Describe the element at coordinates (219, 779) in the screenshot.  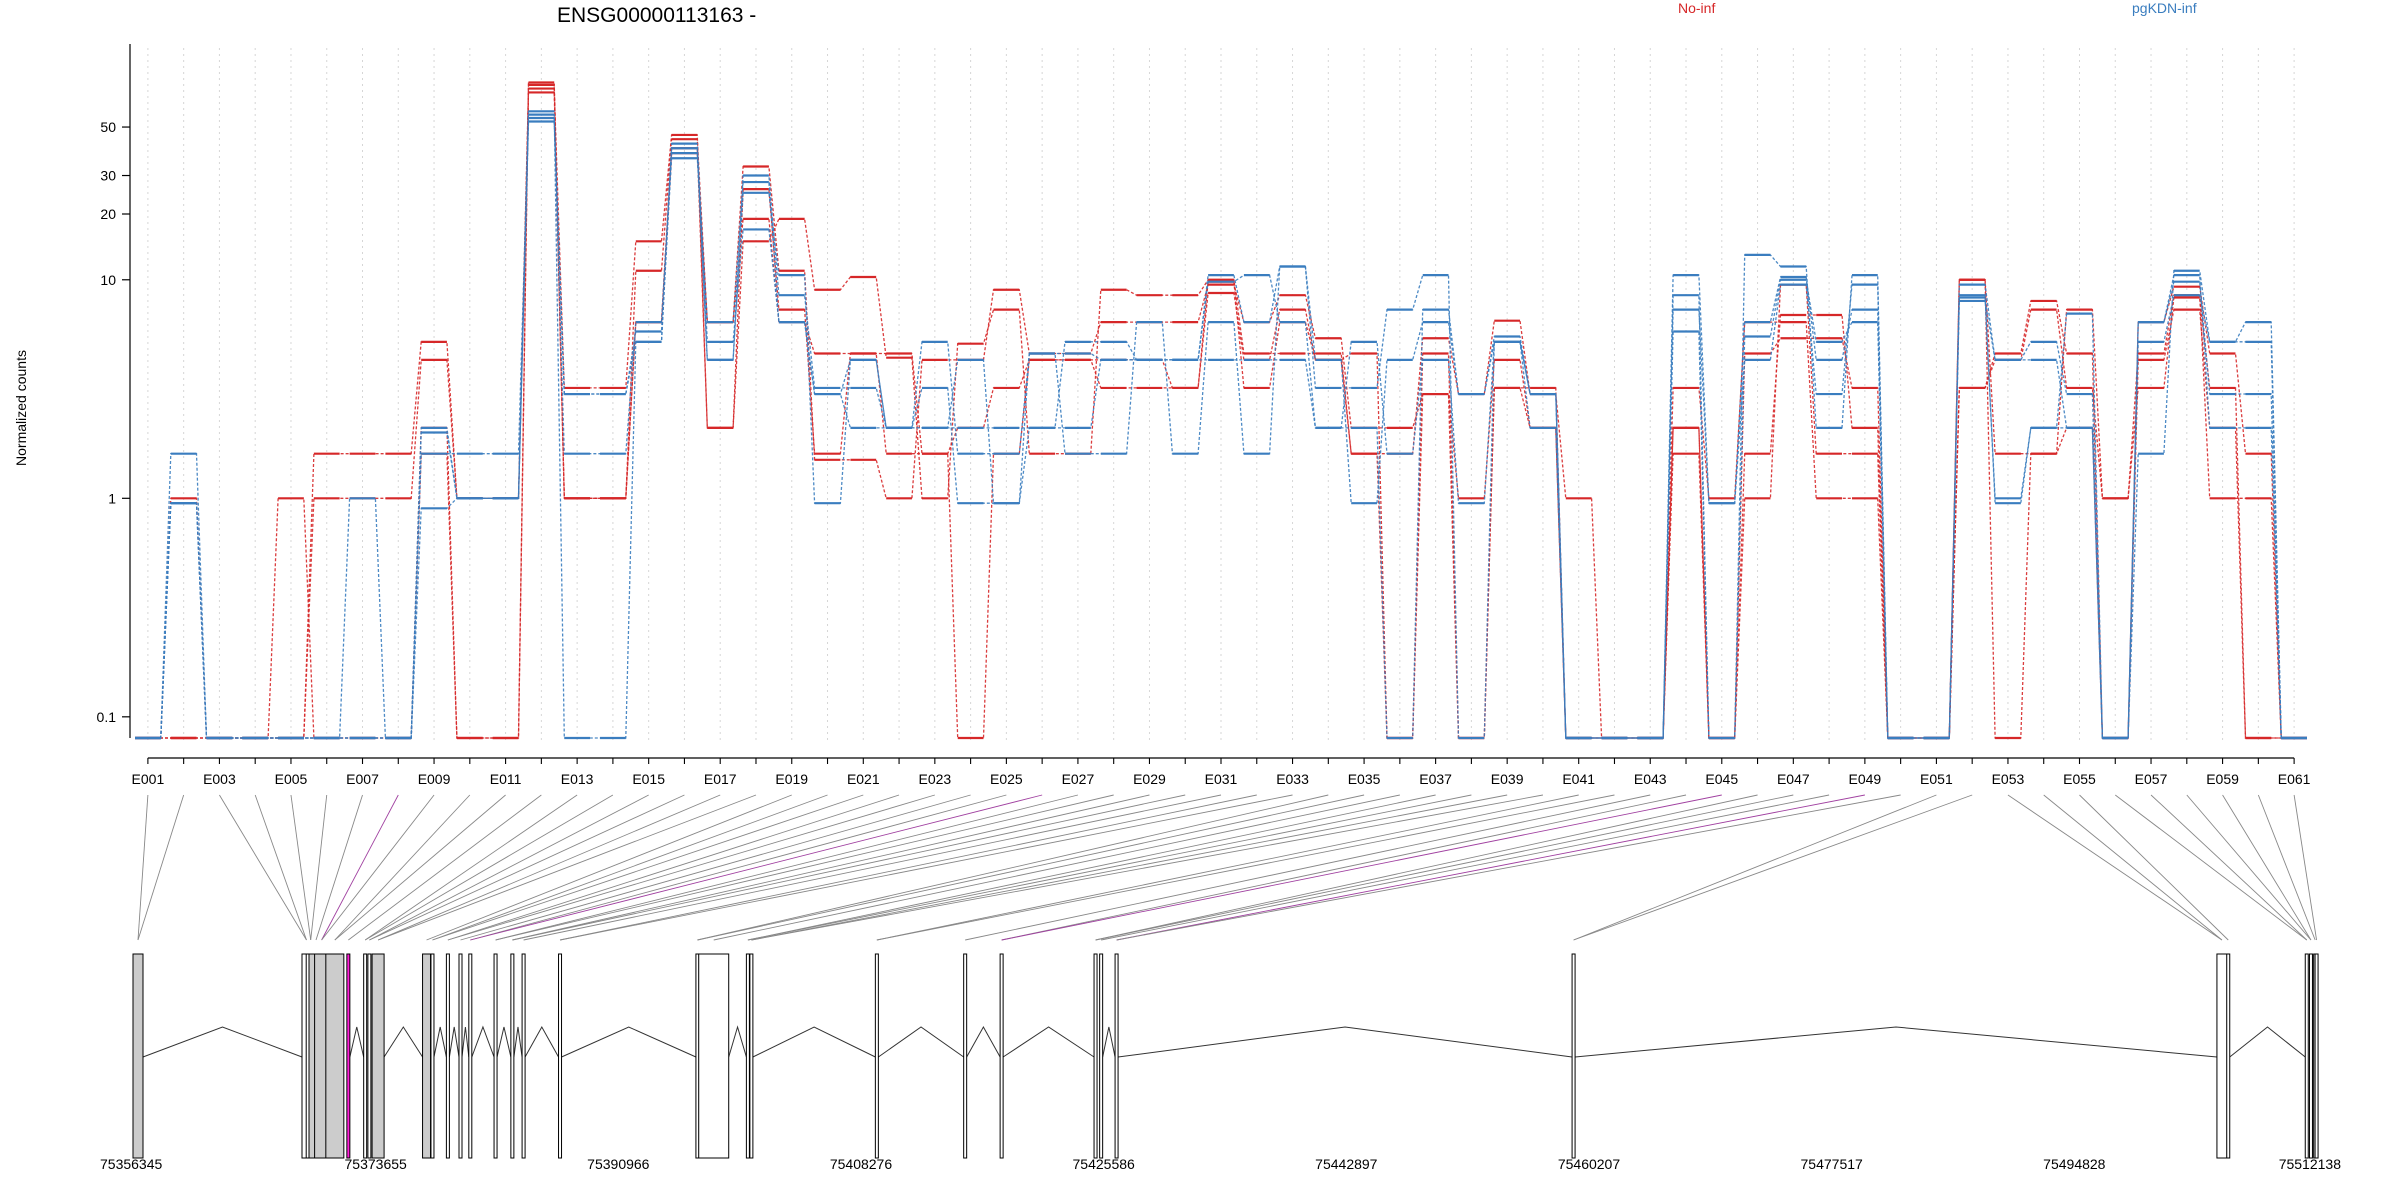
I see `x-tick-label: E003` at that location.